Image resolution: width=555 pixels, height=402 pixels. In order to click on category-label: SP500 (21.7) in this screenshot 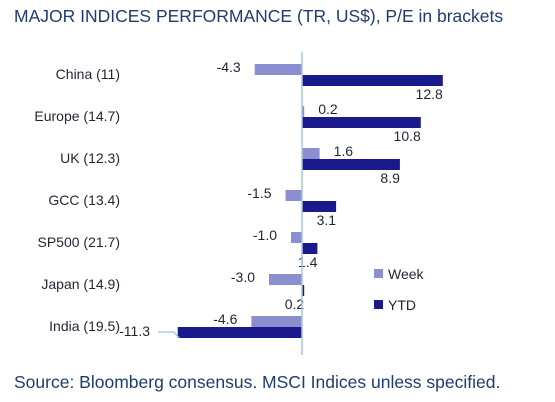, I will do `click(79, 242)`.